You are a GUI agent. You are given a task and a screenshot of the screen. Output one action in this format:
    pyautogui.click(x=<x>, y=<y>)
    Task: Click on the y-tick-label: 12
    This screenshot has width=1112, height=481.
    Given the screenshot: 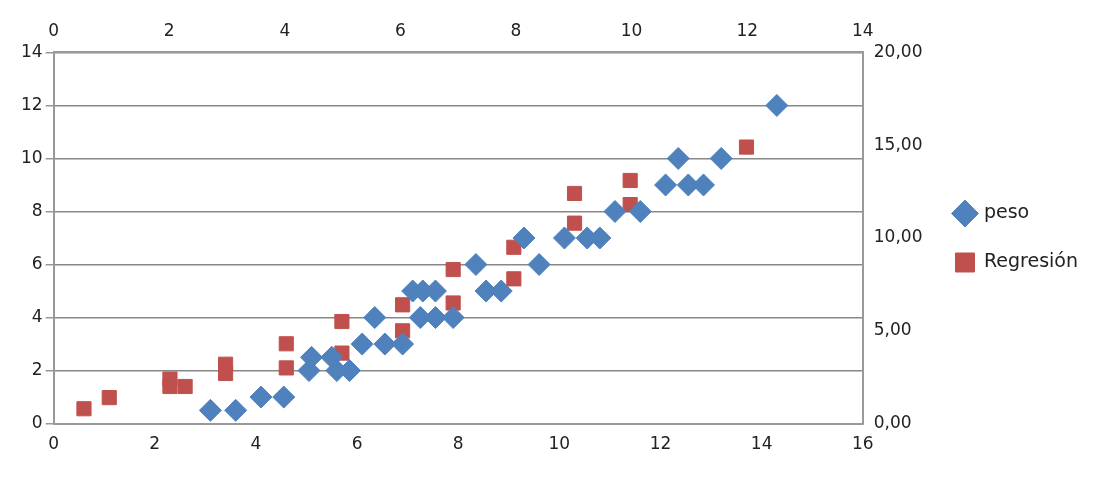 What is the action you would take?
    pyautogui.click(x=31, y=103)
    